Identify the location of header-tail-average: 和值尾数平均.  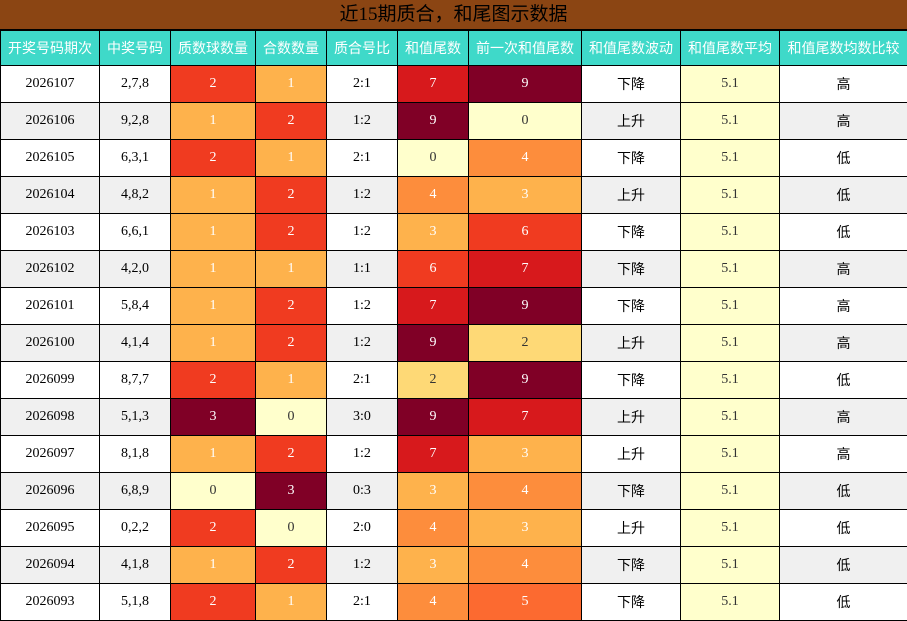
(730, 48).